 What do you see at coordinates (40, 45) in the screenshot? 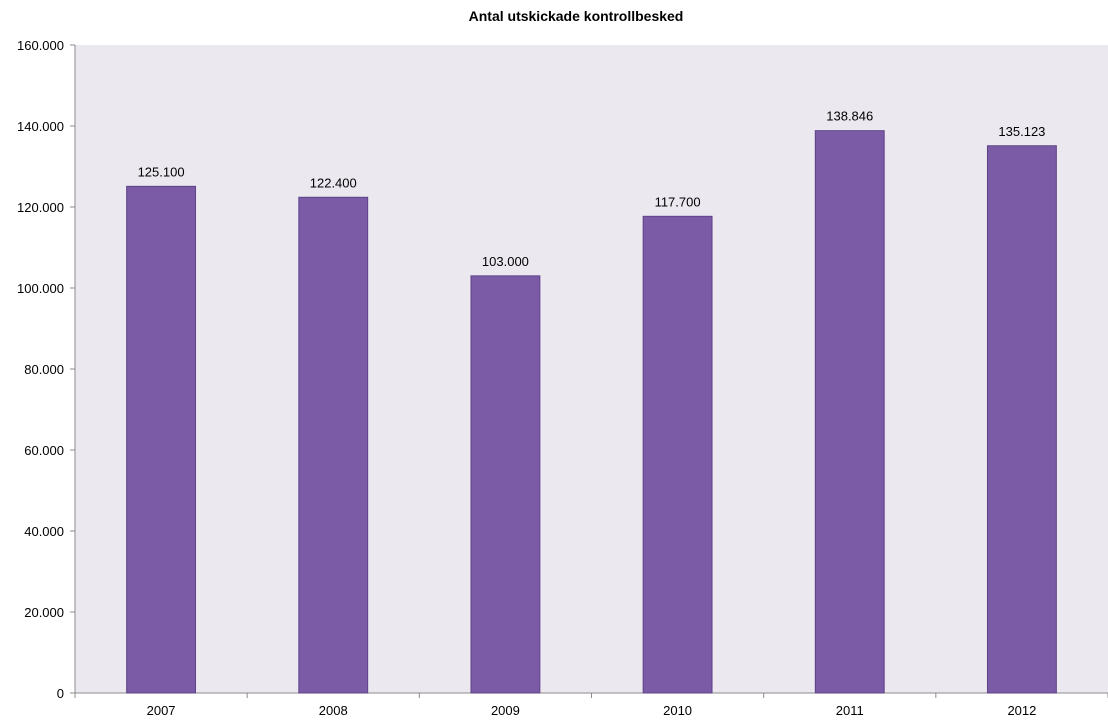
I see `y-tick-label: 160.000` at bounding box center [40, 45].